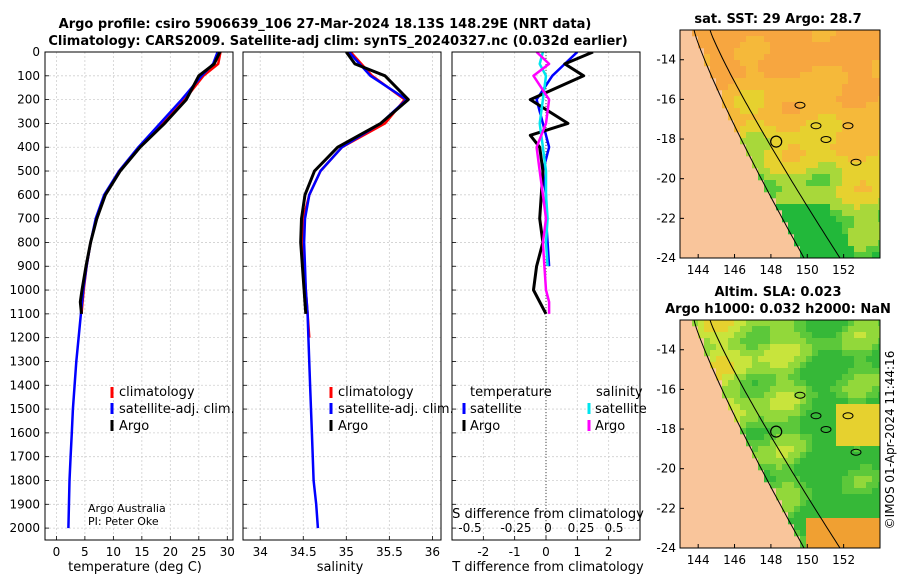 The width and height of the screenshot is (900, 580). What do you see at coordinates (856, 452) in the screenshot?
I see `reef-outline` at bounding box center [856, 452].